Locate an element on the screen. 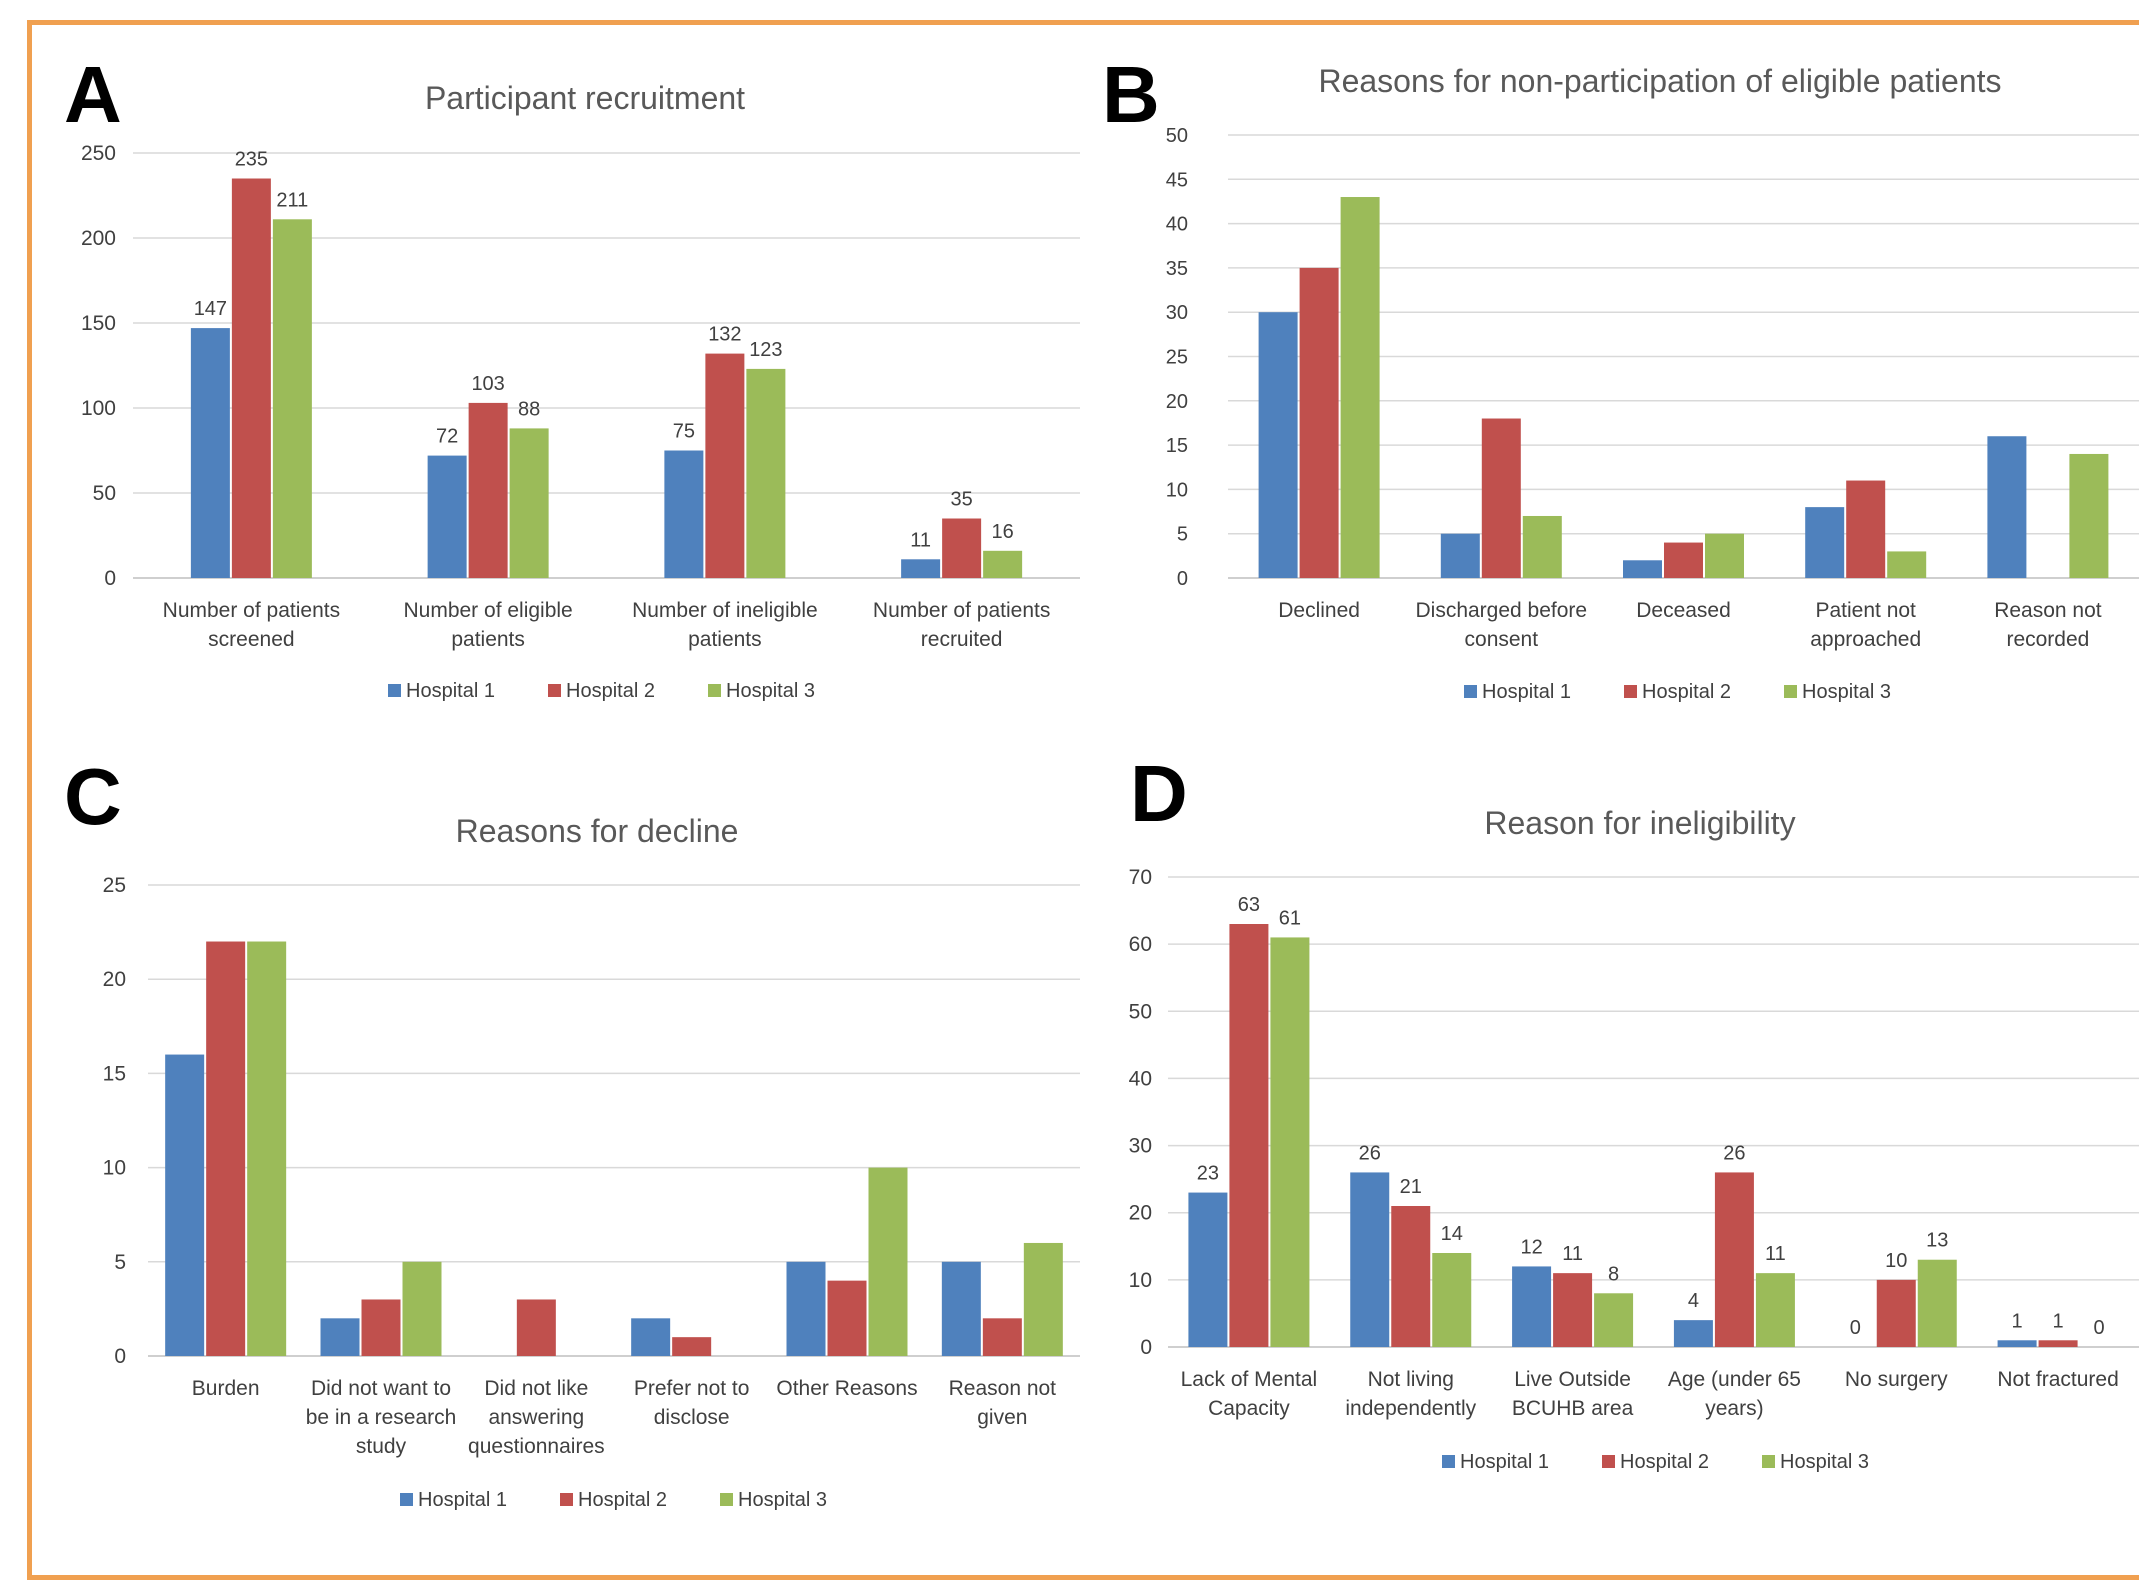 This screenshot has height=1580, width=2139. panel-d-category-label: Lack of Mental is located at coordinates (1249, 1379).